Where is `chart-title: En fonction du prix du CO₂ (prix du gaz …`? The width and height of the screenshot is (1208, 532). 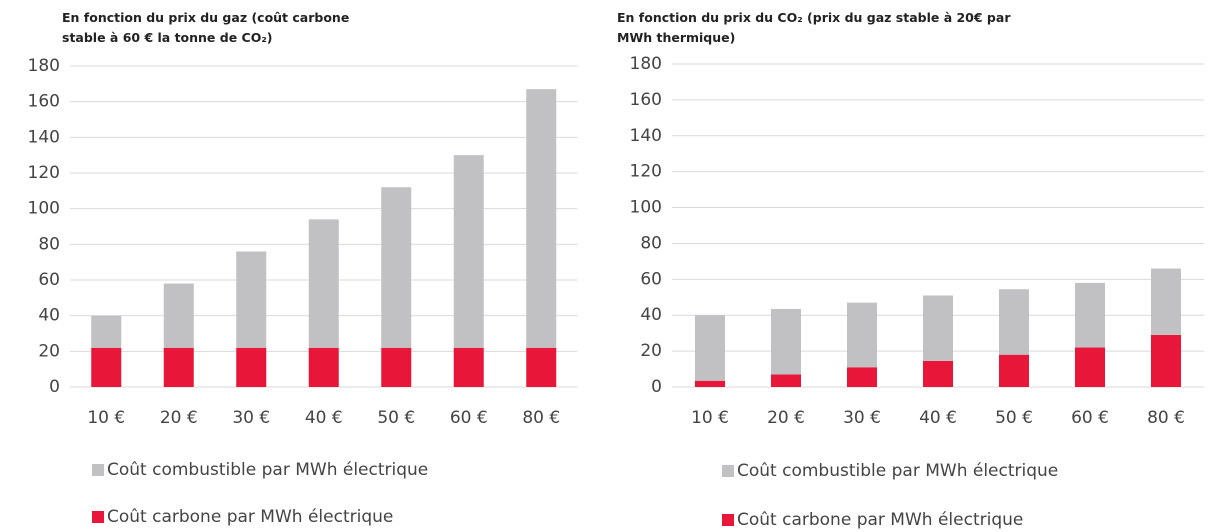 chart-title: En fonction du prix du CO₂ (prix du gaz … is located at coordinates (814, 27).